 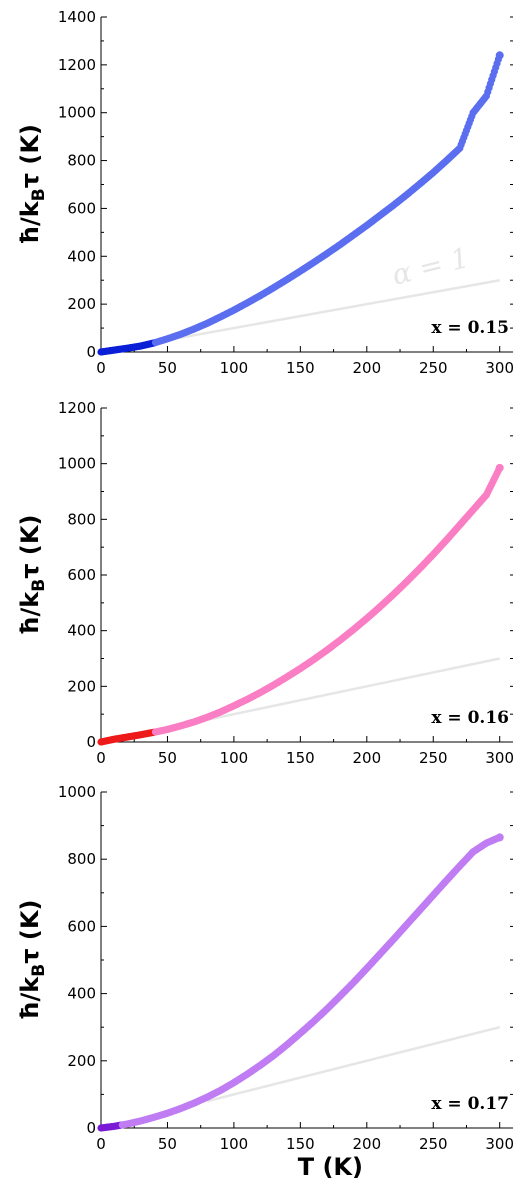 I want to click on y-tick-label: 1400, so click(x=77, y=17).